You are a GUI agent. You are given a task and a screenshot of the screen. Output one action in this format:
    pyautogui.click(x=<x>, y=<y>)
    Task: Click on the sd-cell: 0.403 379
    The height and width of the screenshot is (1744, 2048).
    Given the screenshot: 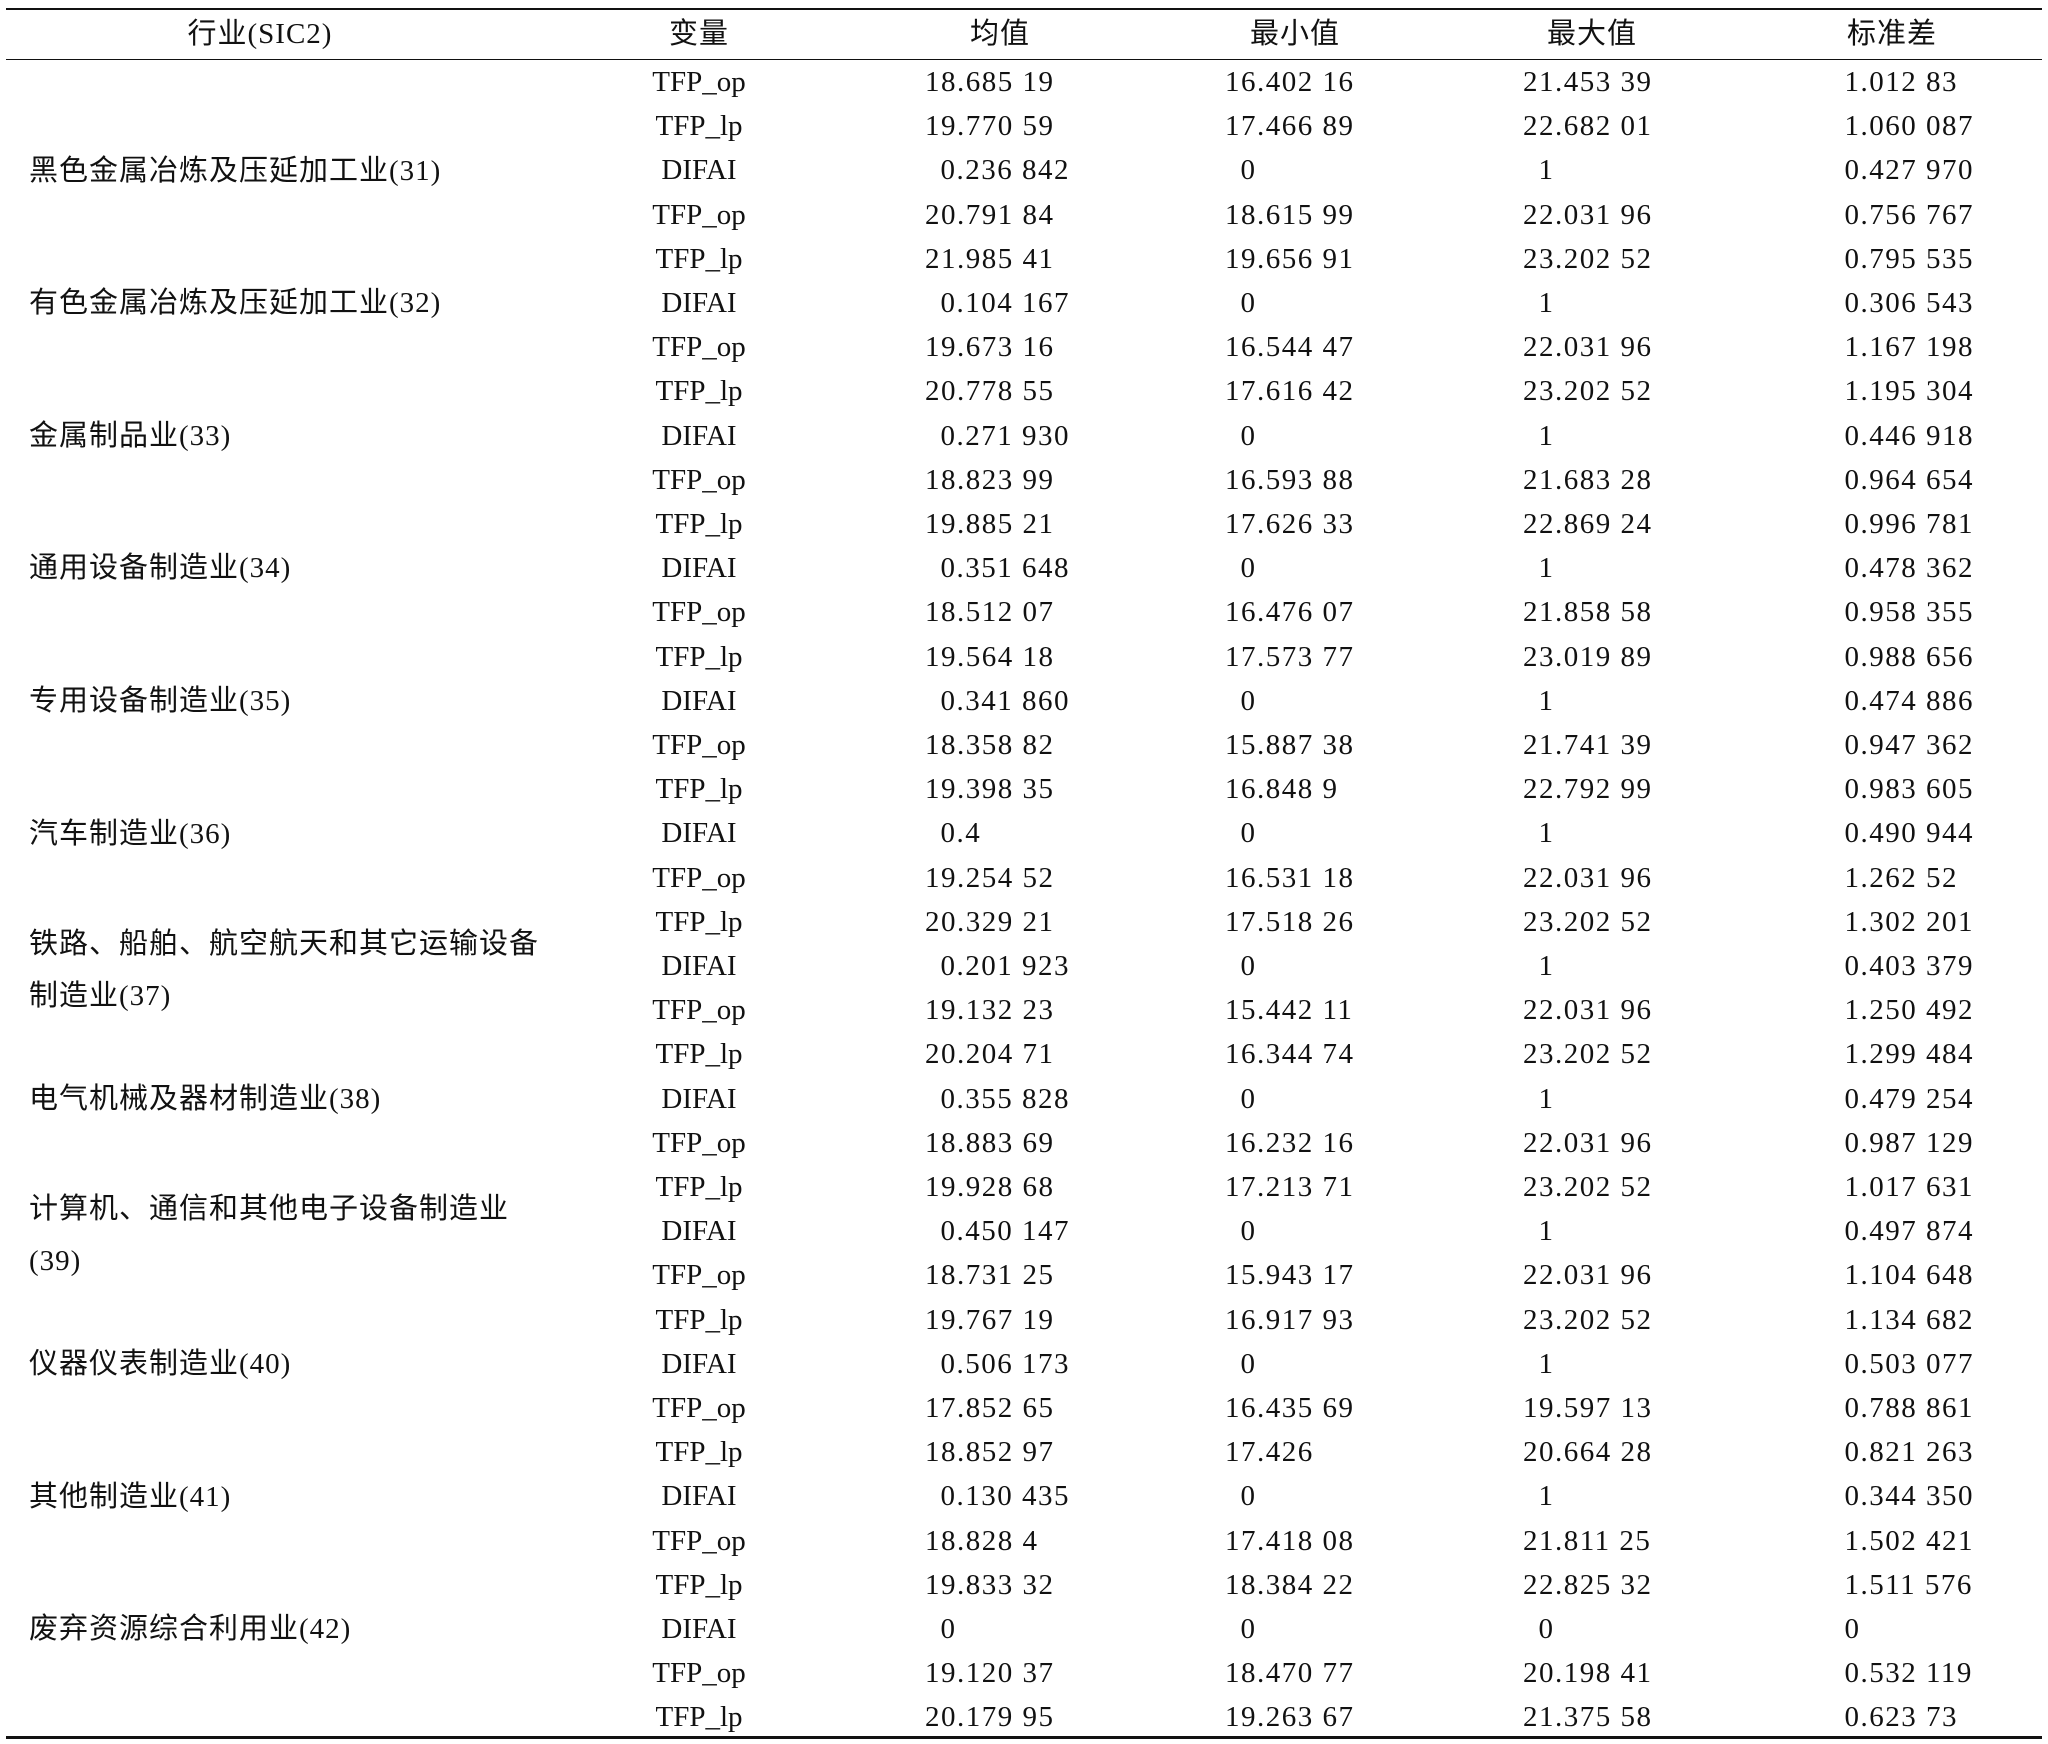 What is the action you would take?
    pyautogui.click(x=1909, y=966)
    